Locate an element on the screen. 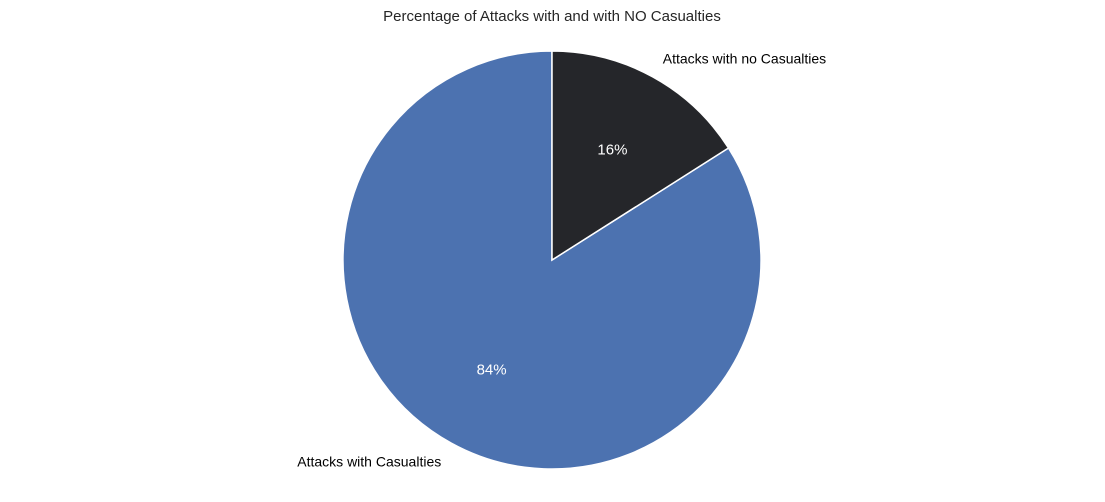 The image size is (1105, 502). pie-category-label-1: Attacks with no Casualties is located at coordinates (744, 59).